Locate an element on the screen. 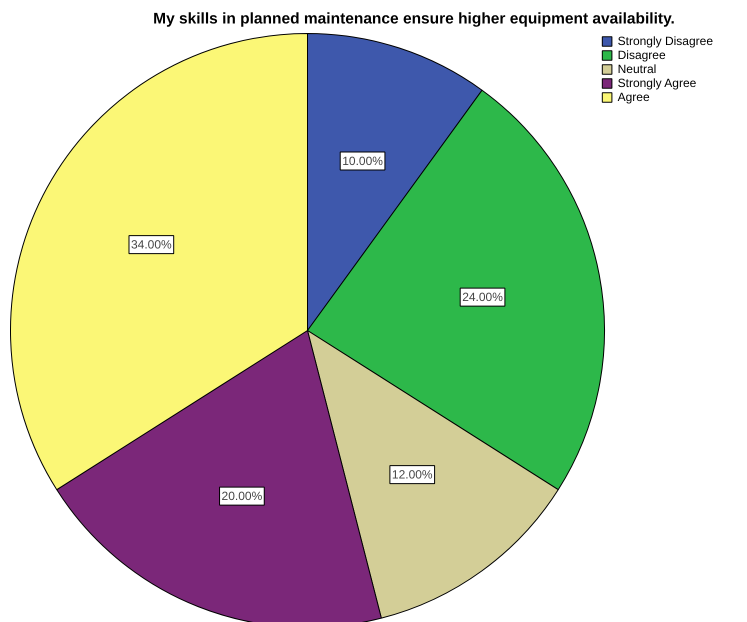 This screenshot has width=747, height=622. data-label: 20.00% is located at coordinates (242, 496).